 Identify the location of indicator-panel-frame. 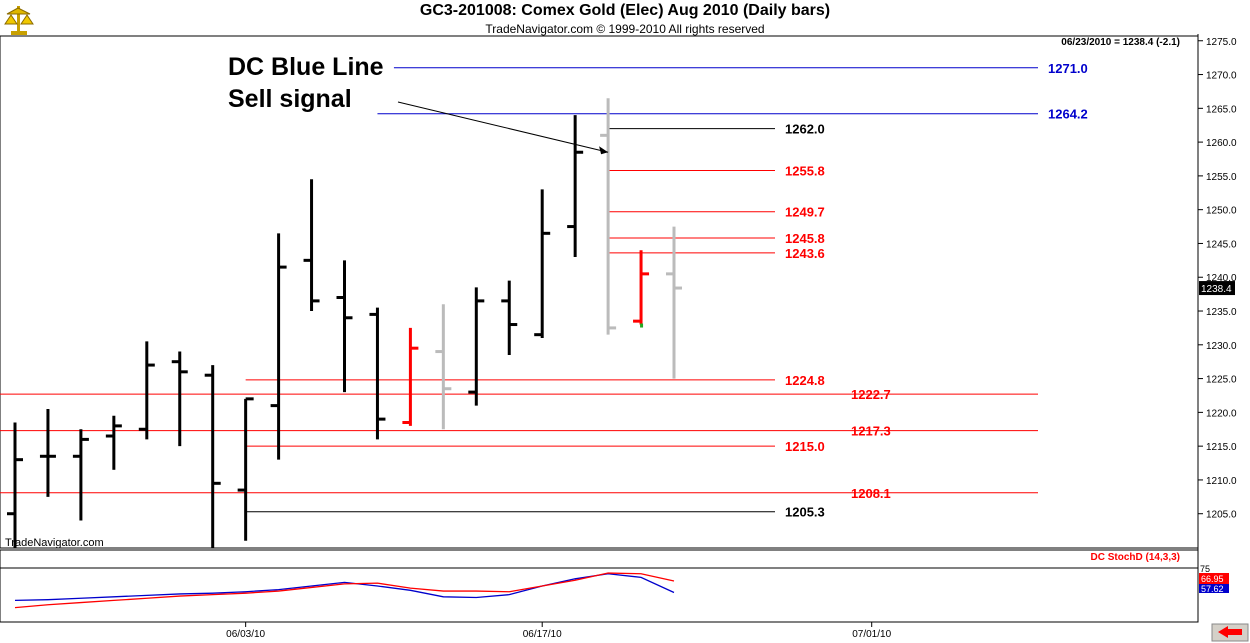
(599, 586).